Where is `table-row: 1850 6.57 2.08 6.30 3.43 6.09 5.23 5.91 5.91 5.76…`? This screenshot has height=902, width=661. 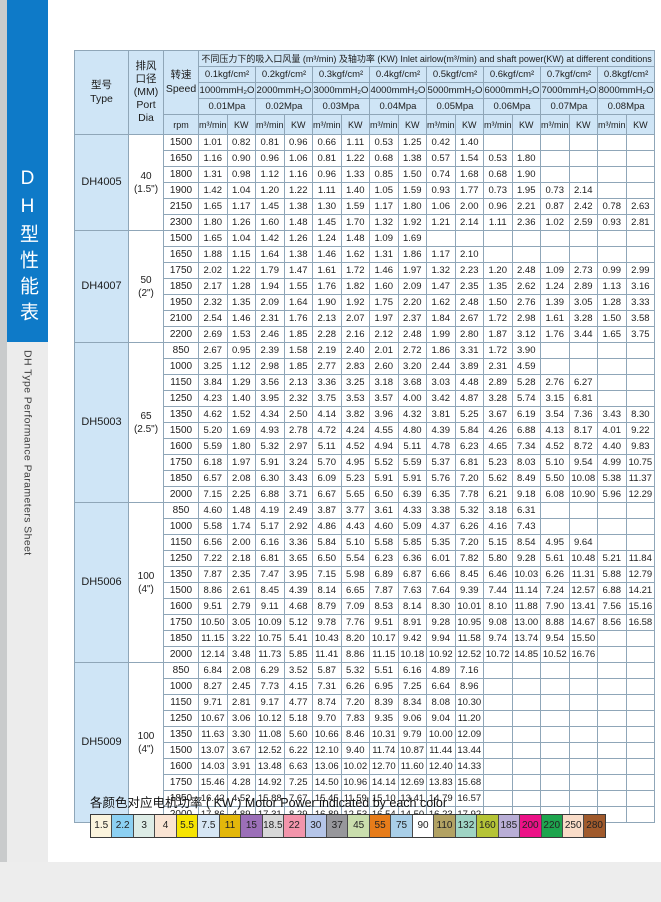 table-row: 1850 6.57 2.08 6.30 3.43 6.09 5.23 5.91 5.91 5.76… is located at coordinates (365, 478).